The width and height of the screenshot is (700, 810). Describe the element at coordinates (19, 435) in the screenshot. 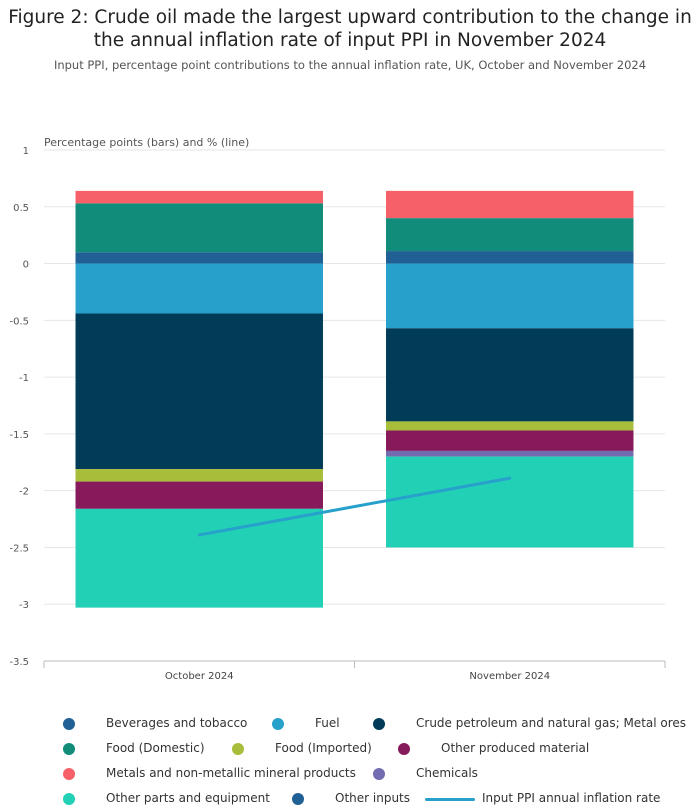

I see `y-tick-label: -1.5` at that location.